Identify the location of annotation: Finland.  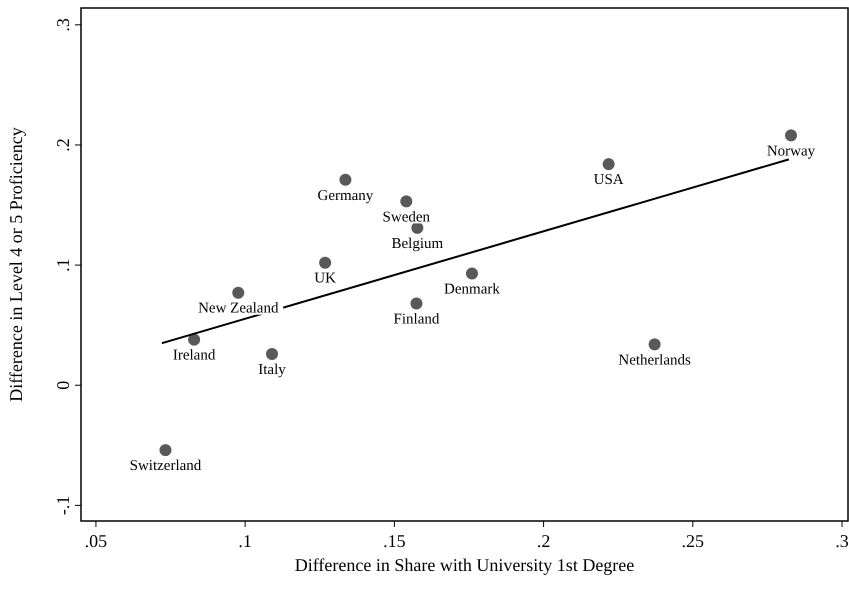
(417, 320).